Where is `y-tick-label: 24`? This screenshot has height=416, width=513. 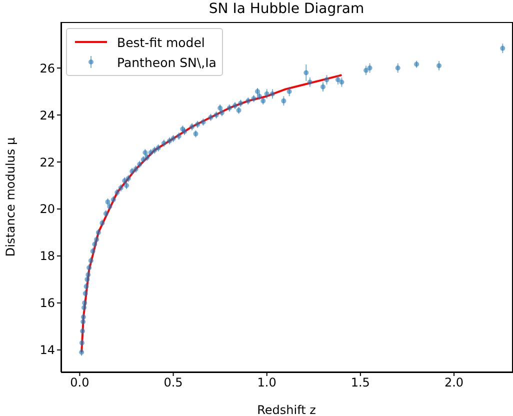
y-tick-label: 24 is located at coordinates (47, 115).